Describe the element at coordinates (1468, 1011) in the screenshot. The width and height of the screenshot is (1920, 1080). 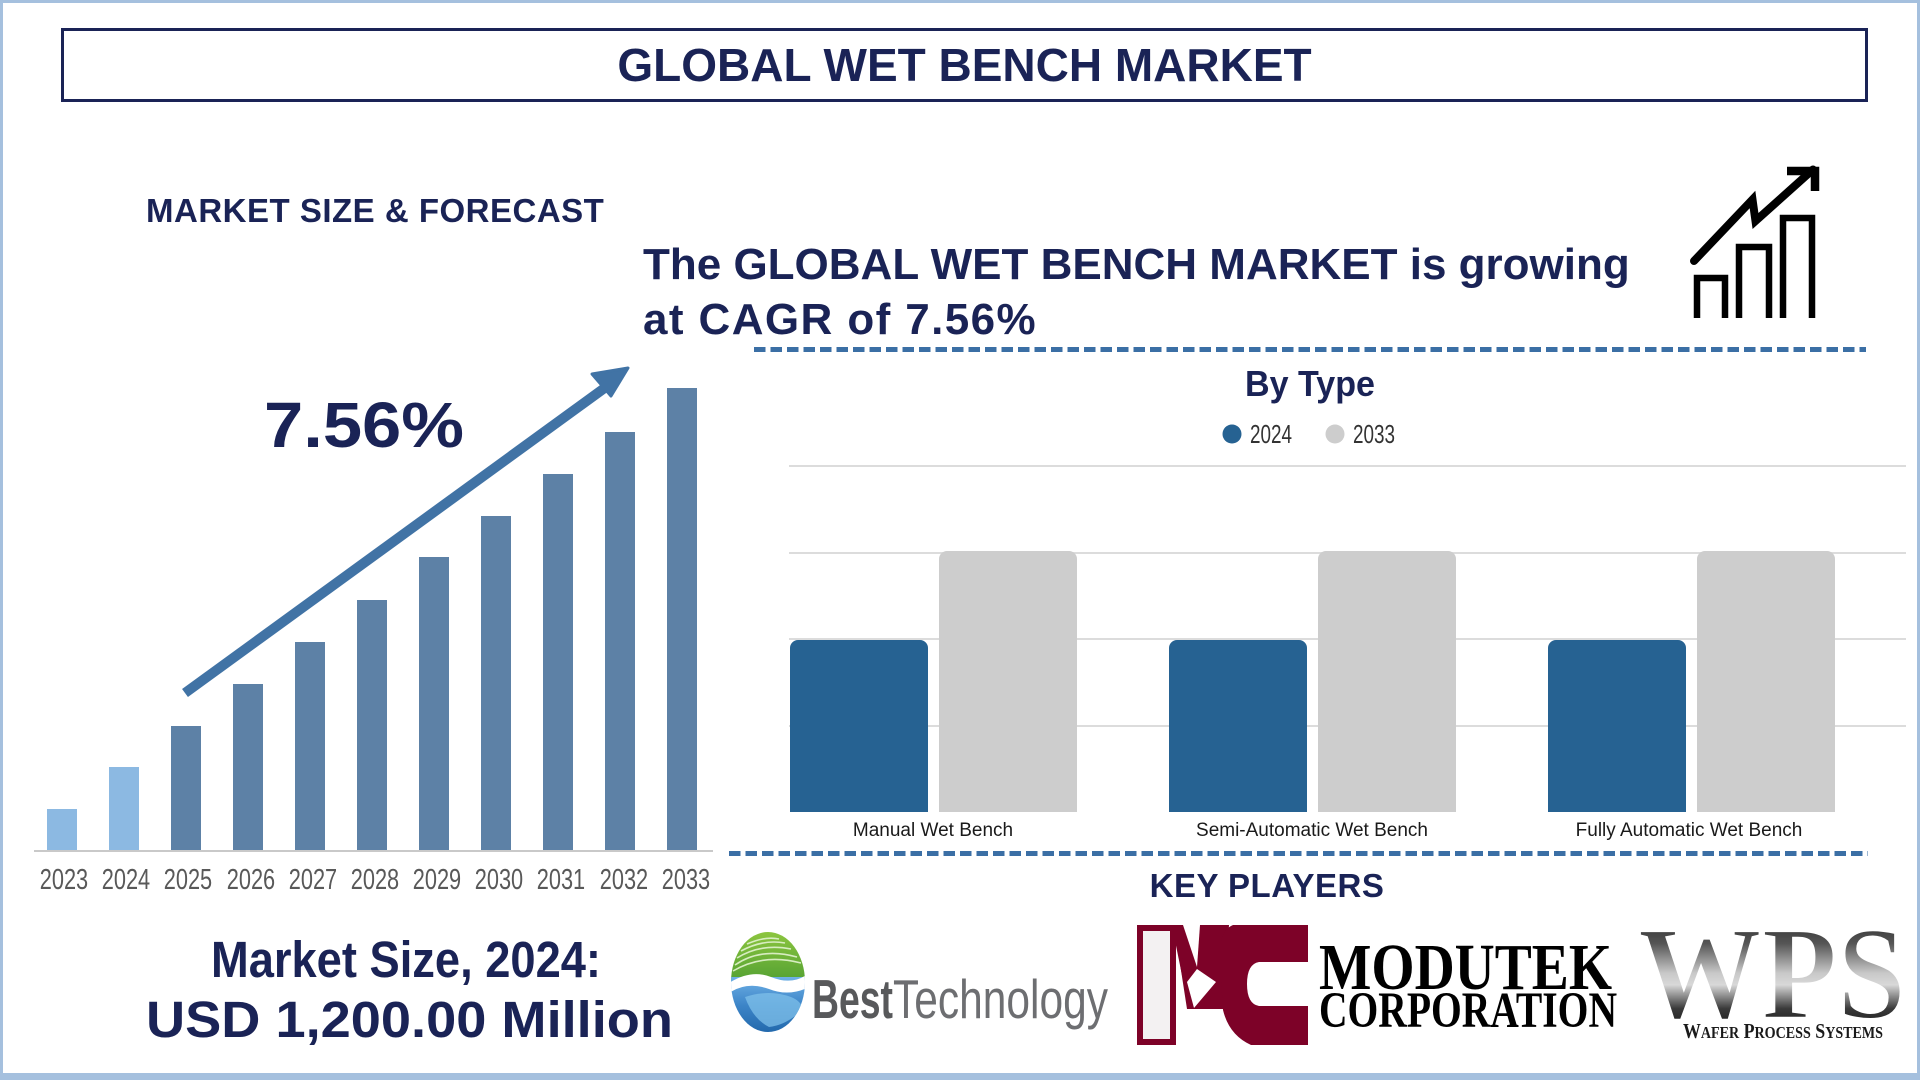
I see `svg-text: CORPORATION` at that location.